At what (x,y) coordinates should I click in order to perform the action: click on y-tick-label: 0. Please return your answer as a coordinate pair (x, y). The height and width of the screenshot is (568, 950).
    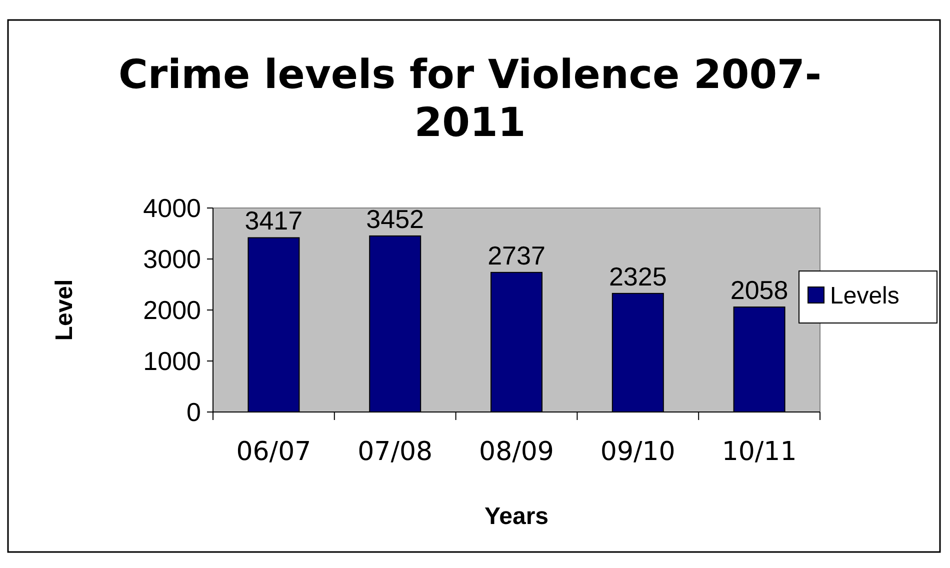
    Looking at the image, I should click on (193, 412).